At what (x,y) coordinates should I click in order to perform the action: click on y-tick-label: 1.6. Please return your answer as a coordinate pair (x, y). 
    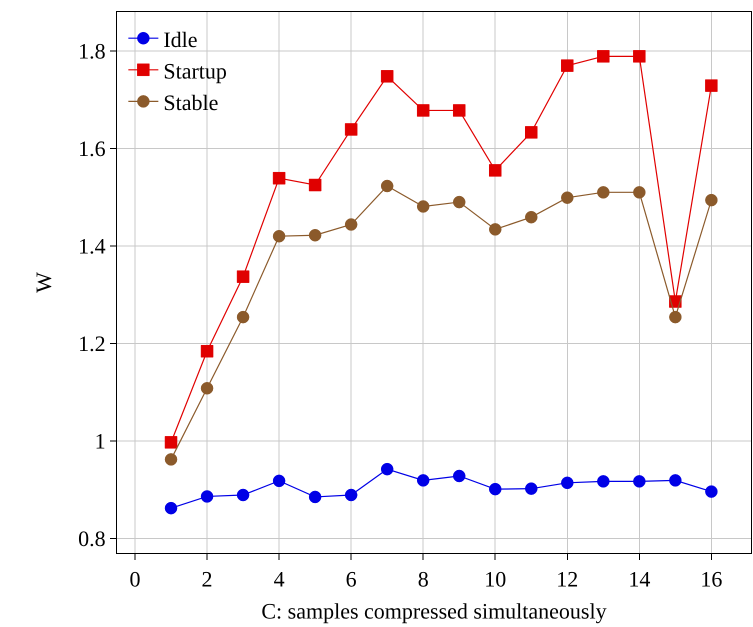
    Looking at the image, I should click on (92, 149).